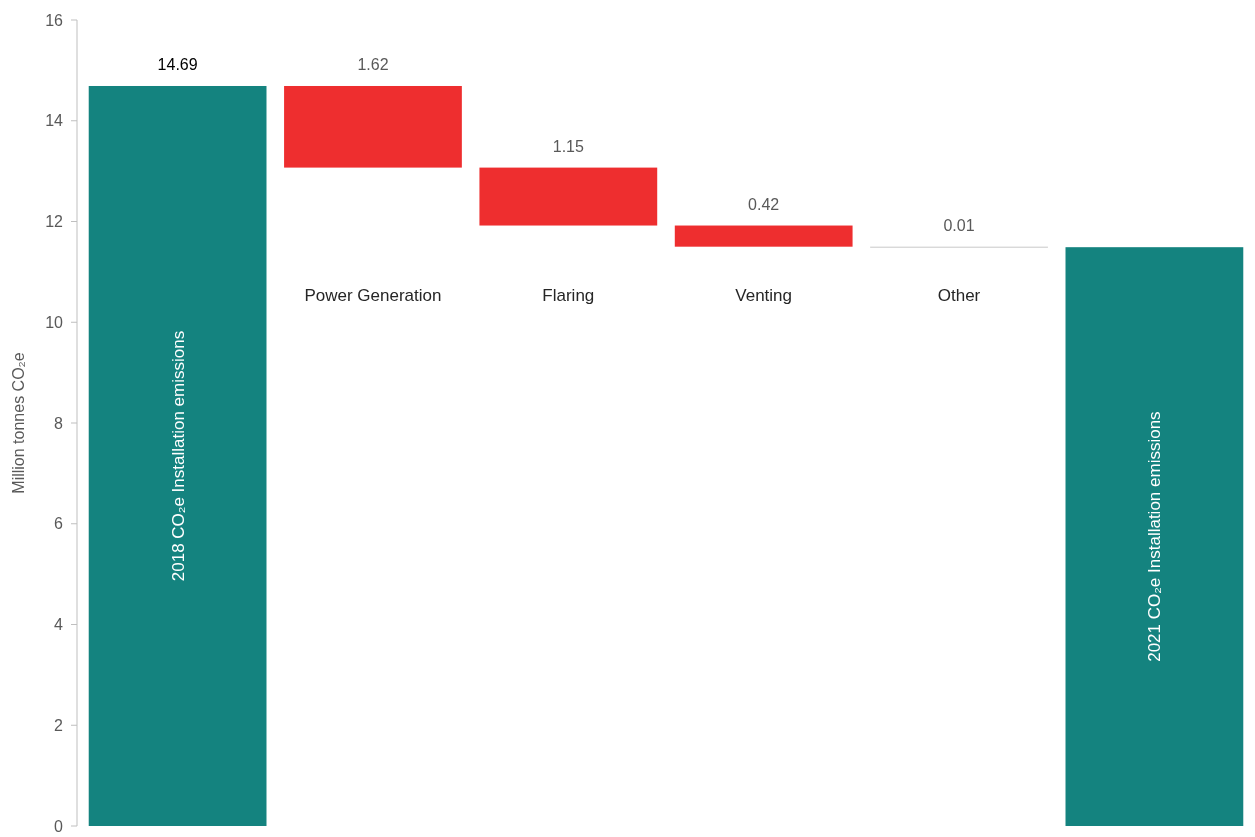 The image size is (1255, 837). Describe the element at coordinates (764, 296) in the screenshot. I see `x-tick-label: Venting` at that location.